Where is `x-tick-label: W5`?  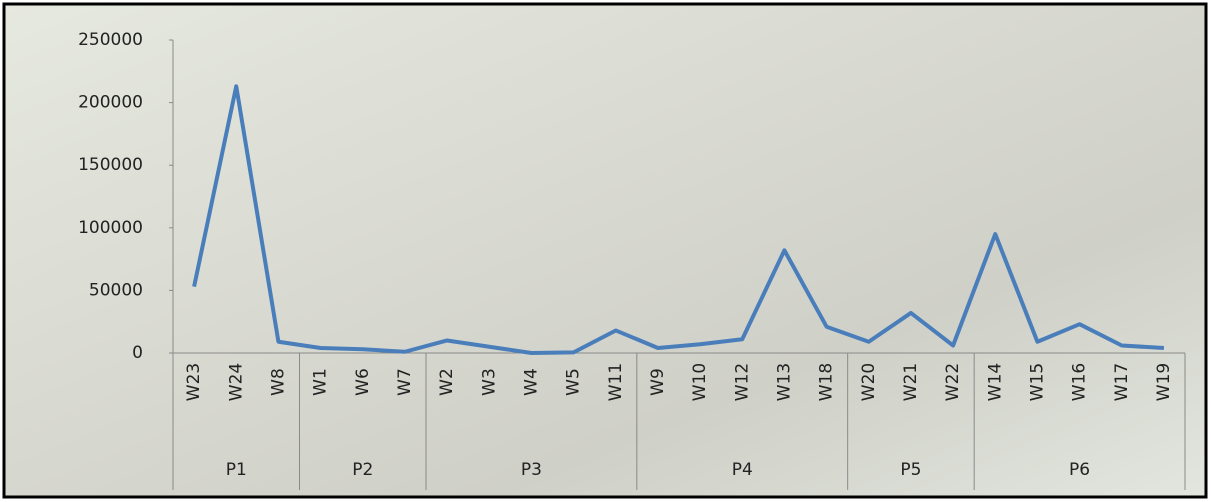
x-tick-label: W5 is located at coordinates (574, 382).